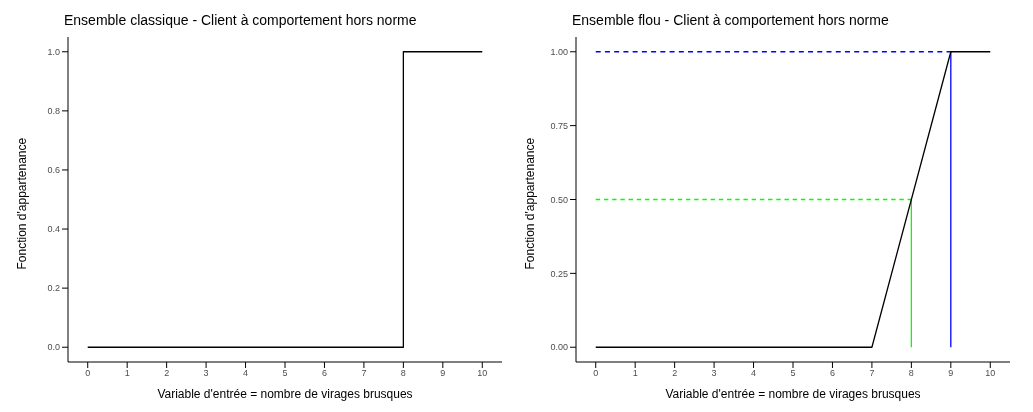 This screenshot has width=1033, height=412. I want to click on y-tick-label: 1.0, so click(53, 51).